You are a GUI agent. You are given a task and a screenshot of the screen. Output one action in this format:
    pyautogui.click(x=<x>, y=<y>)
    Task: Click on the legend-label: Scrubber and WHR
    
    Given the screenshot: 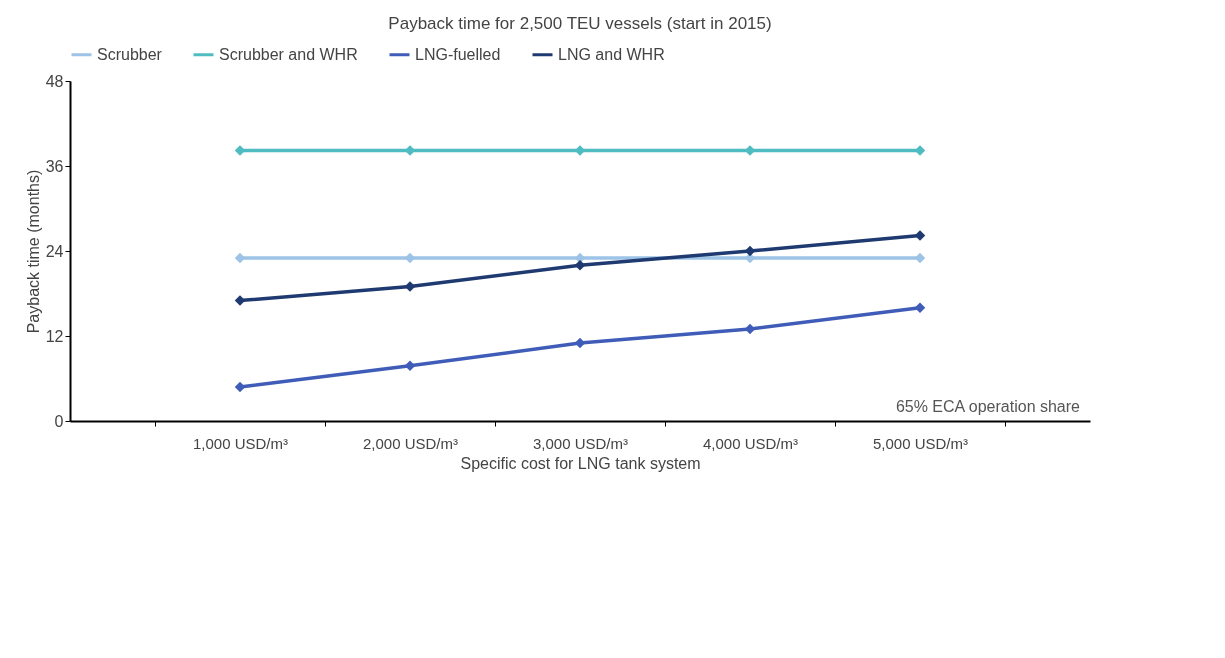 What is the action you would take?
    pyautogui.click(x=288, y=54)
    